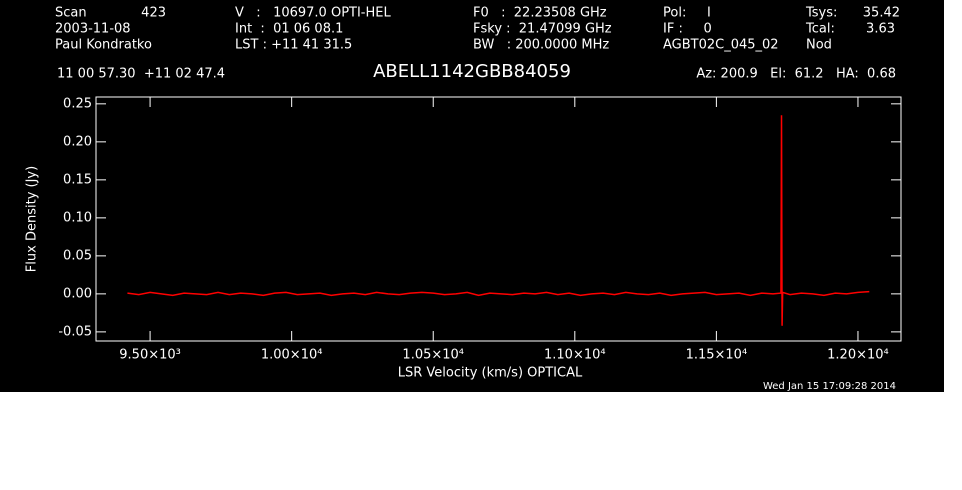 This screenshot has height=490, width=962. What do you see at coordinates (819, 45) in the screenshot?
I see `header-text: Nod` at bounding box center [819, 45].